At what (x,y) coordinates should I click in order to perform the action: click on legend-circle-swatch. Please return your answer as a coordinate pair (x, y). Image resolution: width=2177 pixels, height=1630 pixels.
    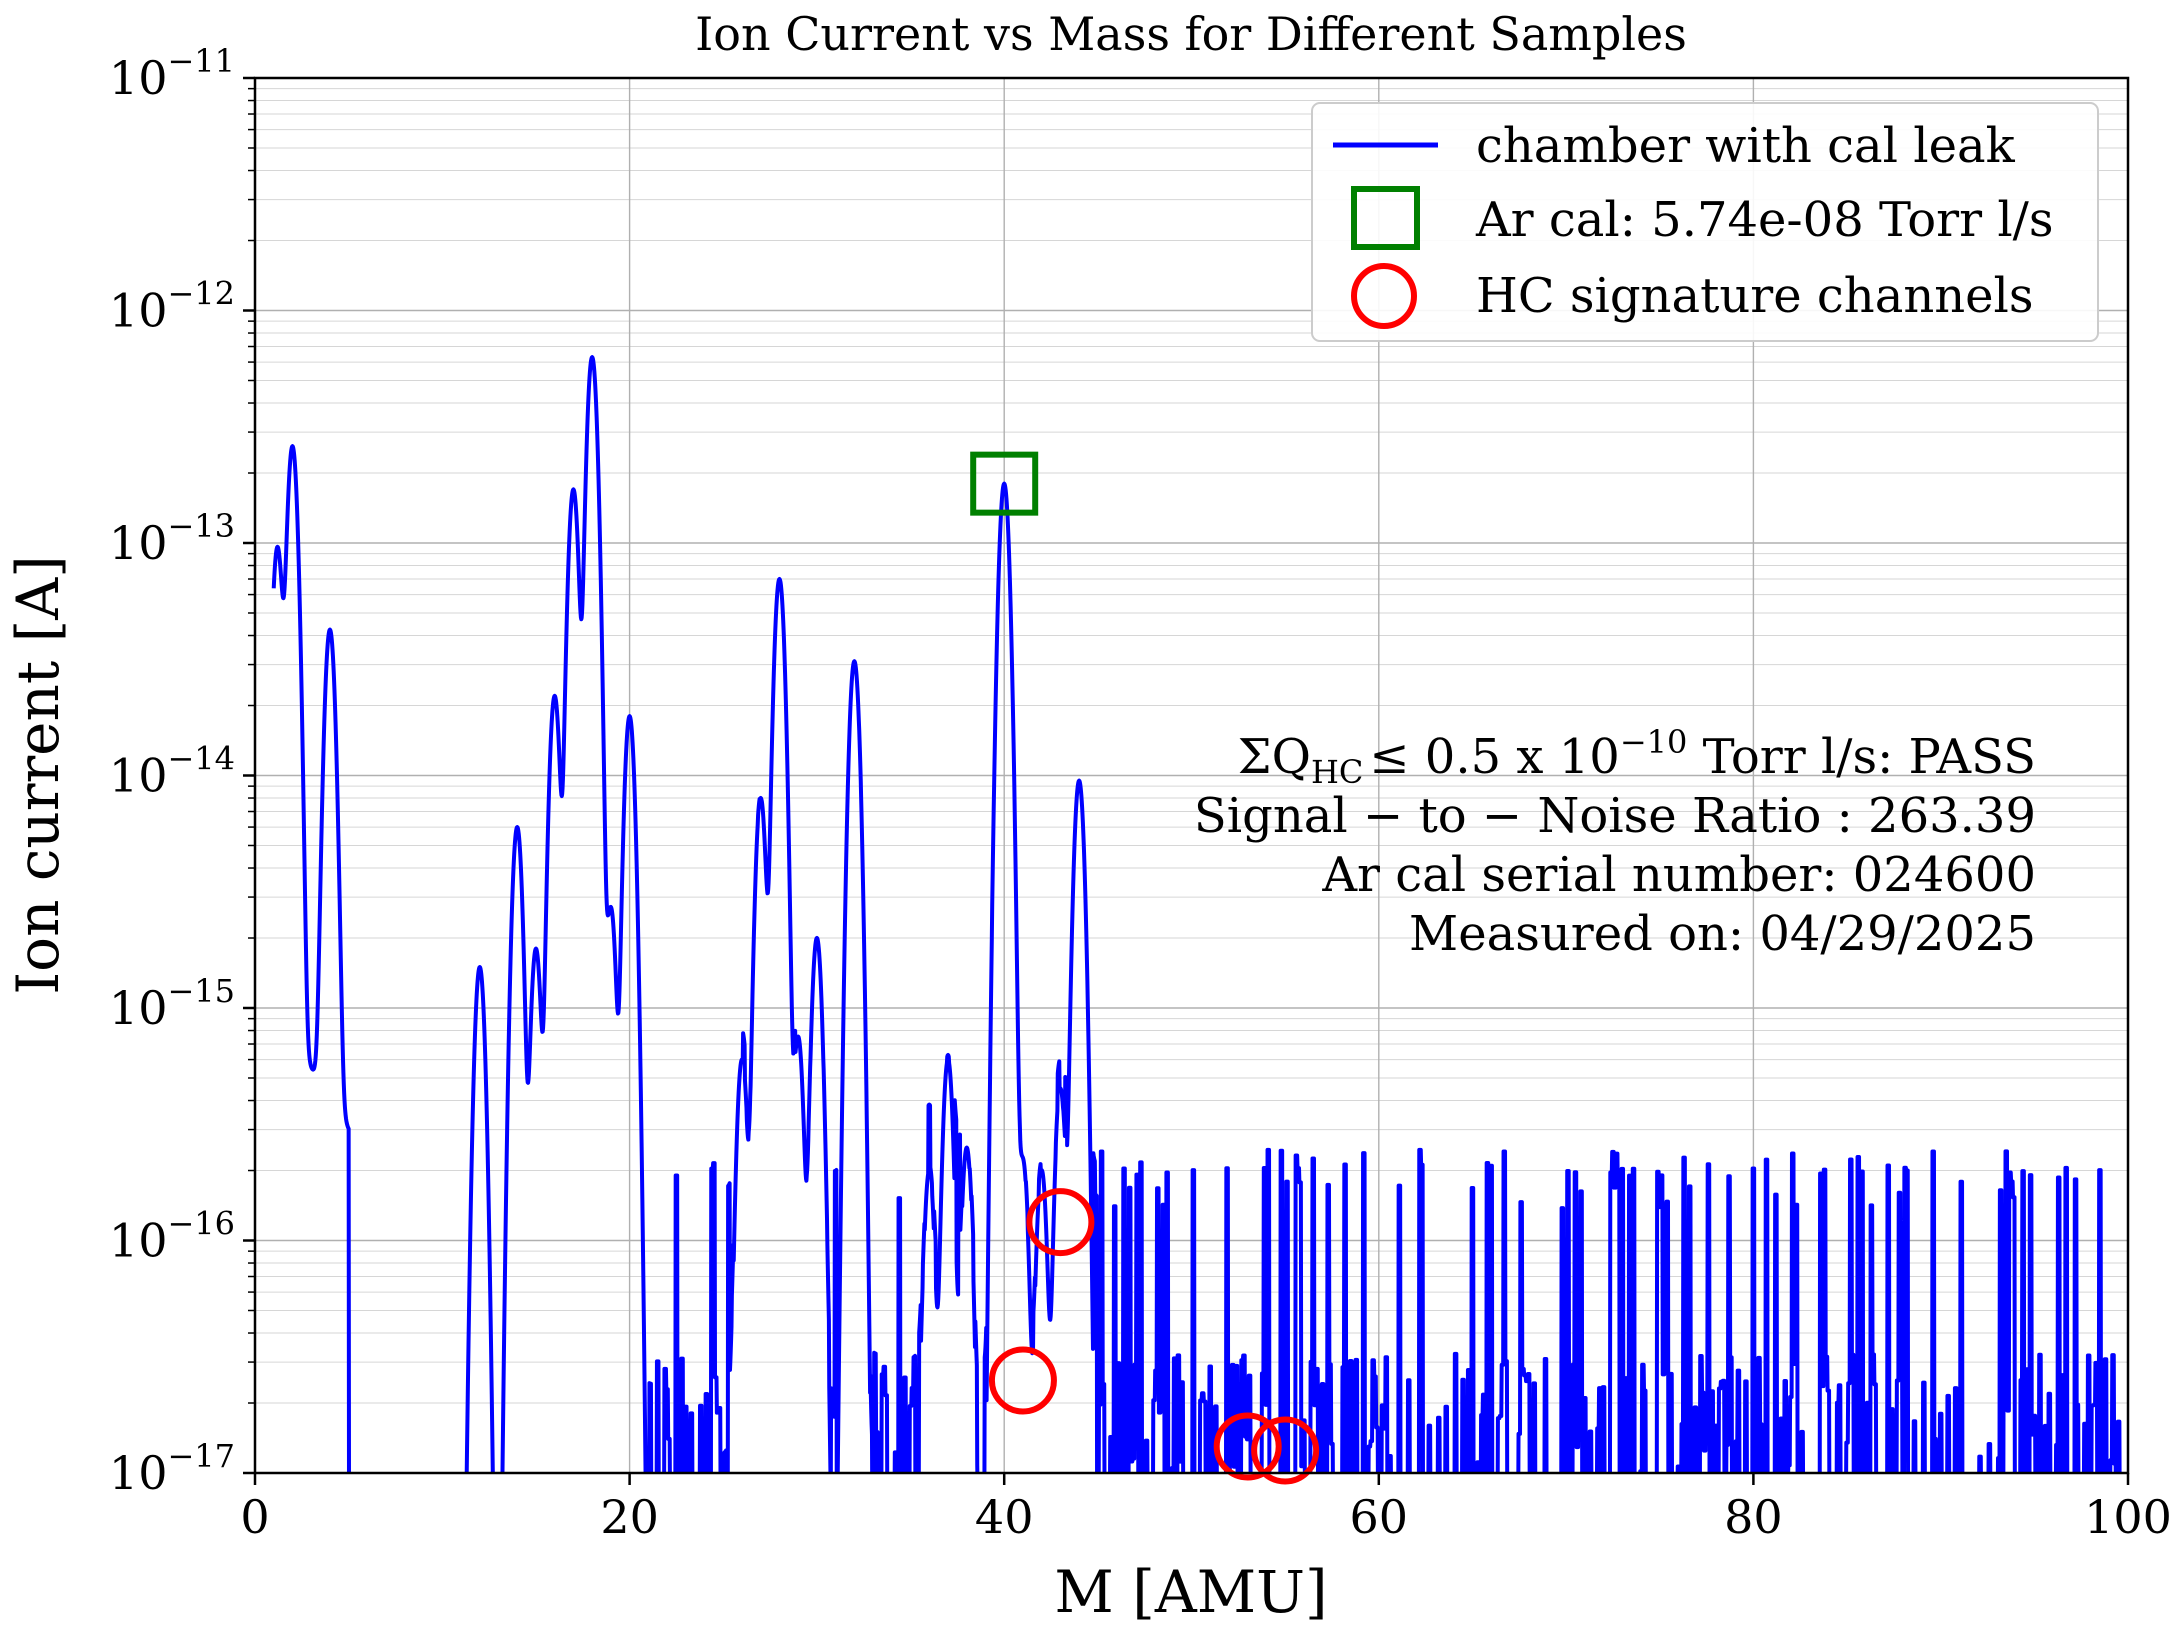
    Looking at the image, I should click on (1384, 296).